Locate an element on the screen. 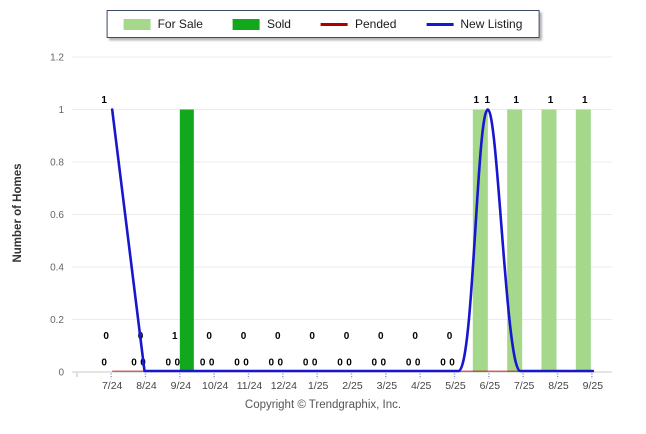  y-tick-label: 0.2 is located at coordinates (57, 320).